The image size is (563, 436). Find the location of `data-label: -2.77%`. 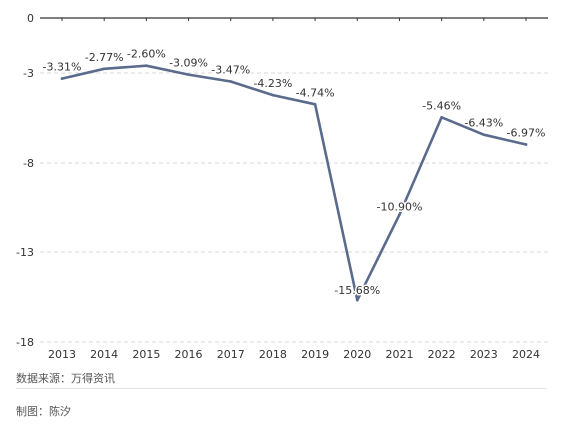

data-label: -2.77% is located at coordinates (104, 57).